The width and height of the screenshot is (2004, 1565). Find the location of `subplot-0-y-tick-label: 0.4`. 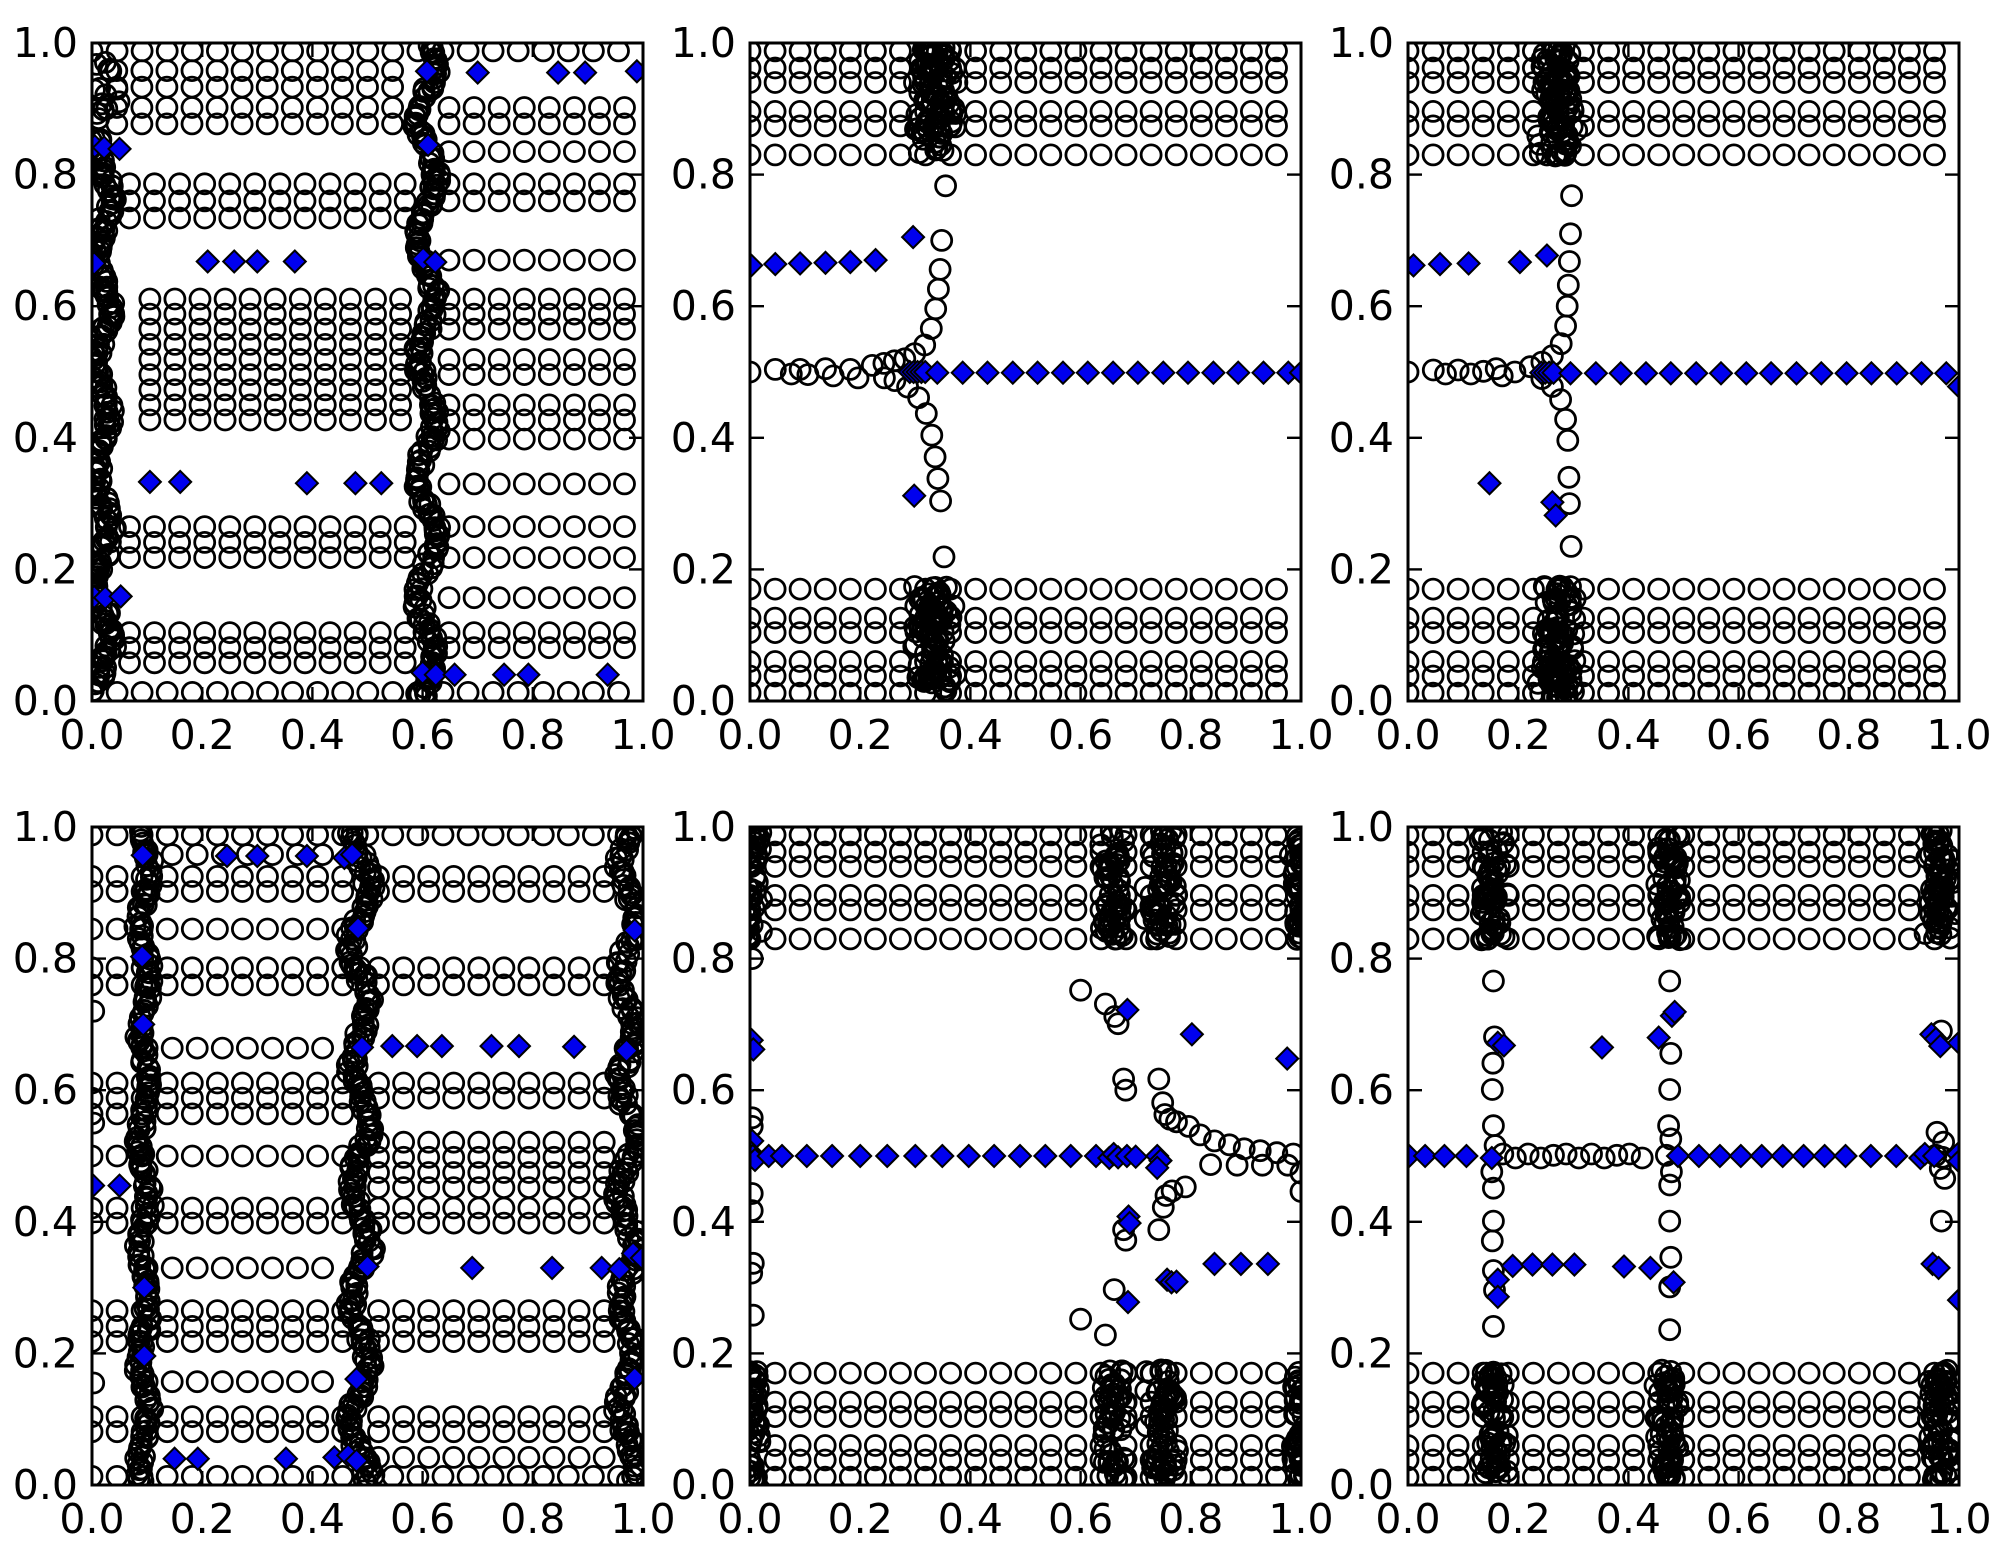

subplot-0-y-tick-label: 0.4 is located at coordinates (45, 438).